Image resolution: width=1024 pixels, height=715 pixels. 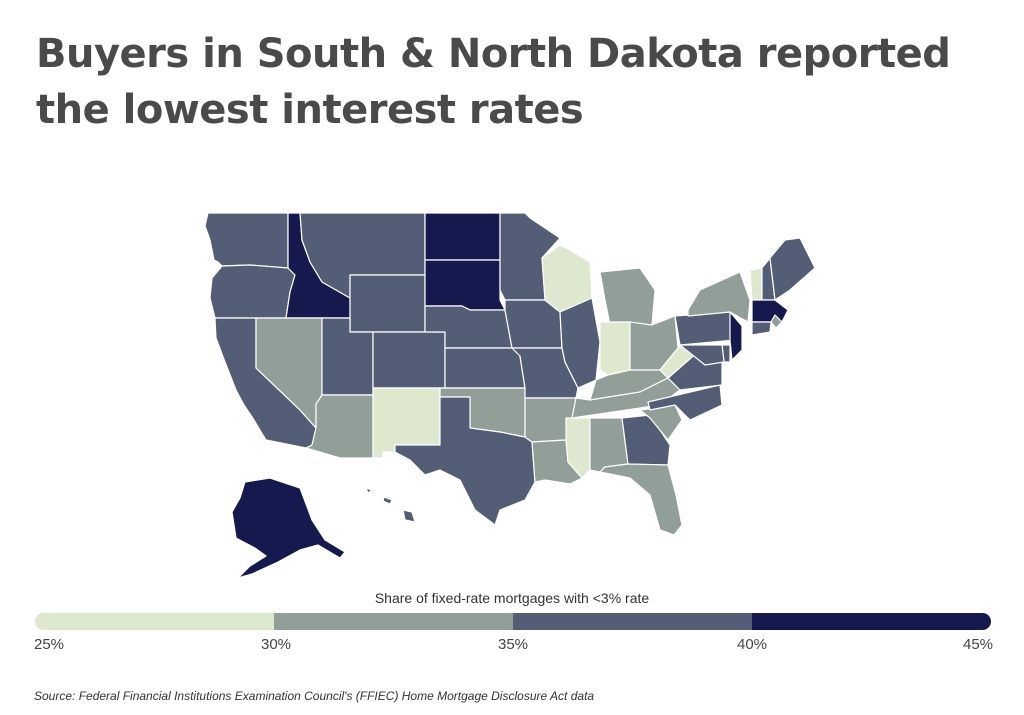 What do you see at coordinates (567, 278) in the screenshot?
I see `state-wi` at bounding box center [567, 278].